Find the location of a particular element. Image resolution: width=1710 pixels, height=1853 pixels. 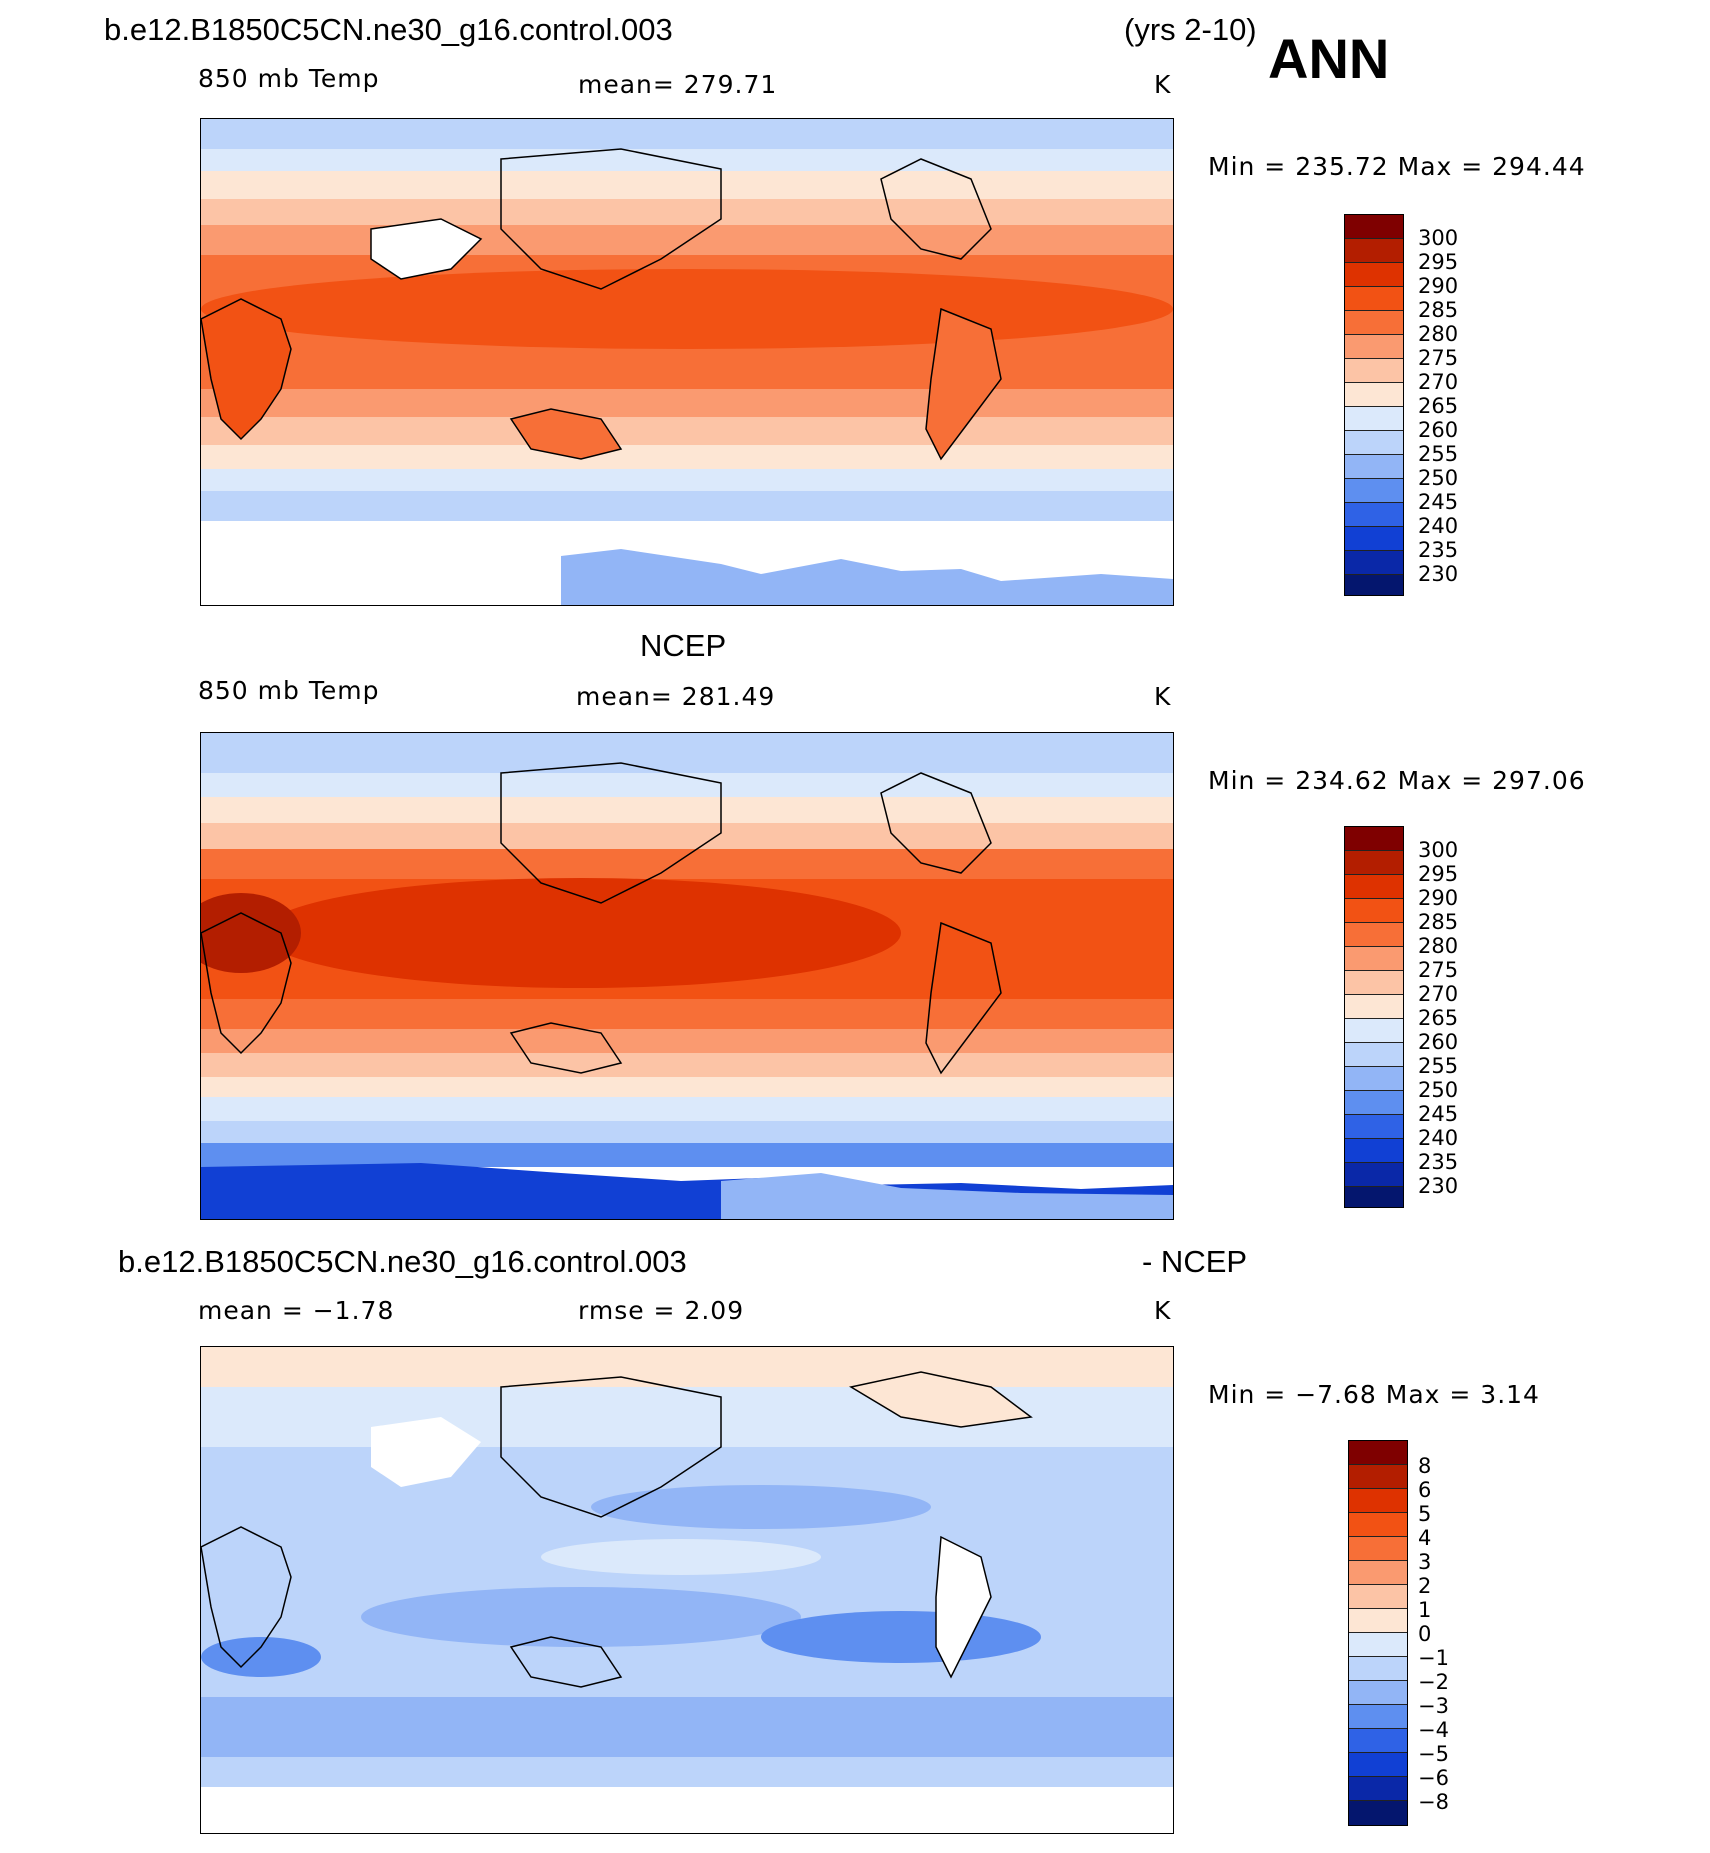

cb2-label: 290 is located at coordinates (1438, 898).